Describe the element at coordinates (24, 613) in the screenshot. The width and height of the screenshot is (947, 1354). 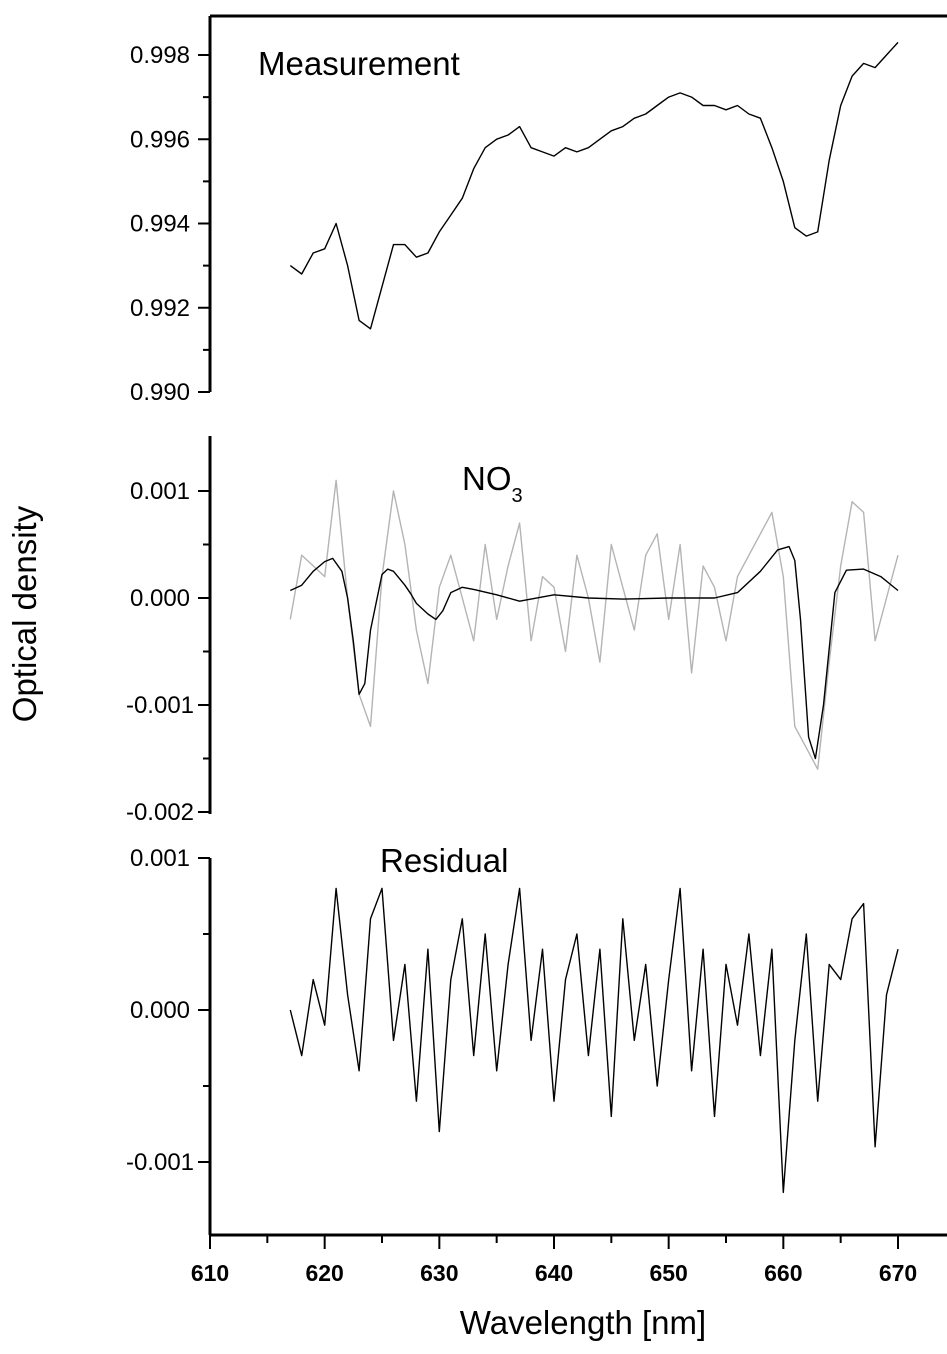
I see `y-axis-title: Optical density` at that location.